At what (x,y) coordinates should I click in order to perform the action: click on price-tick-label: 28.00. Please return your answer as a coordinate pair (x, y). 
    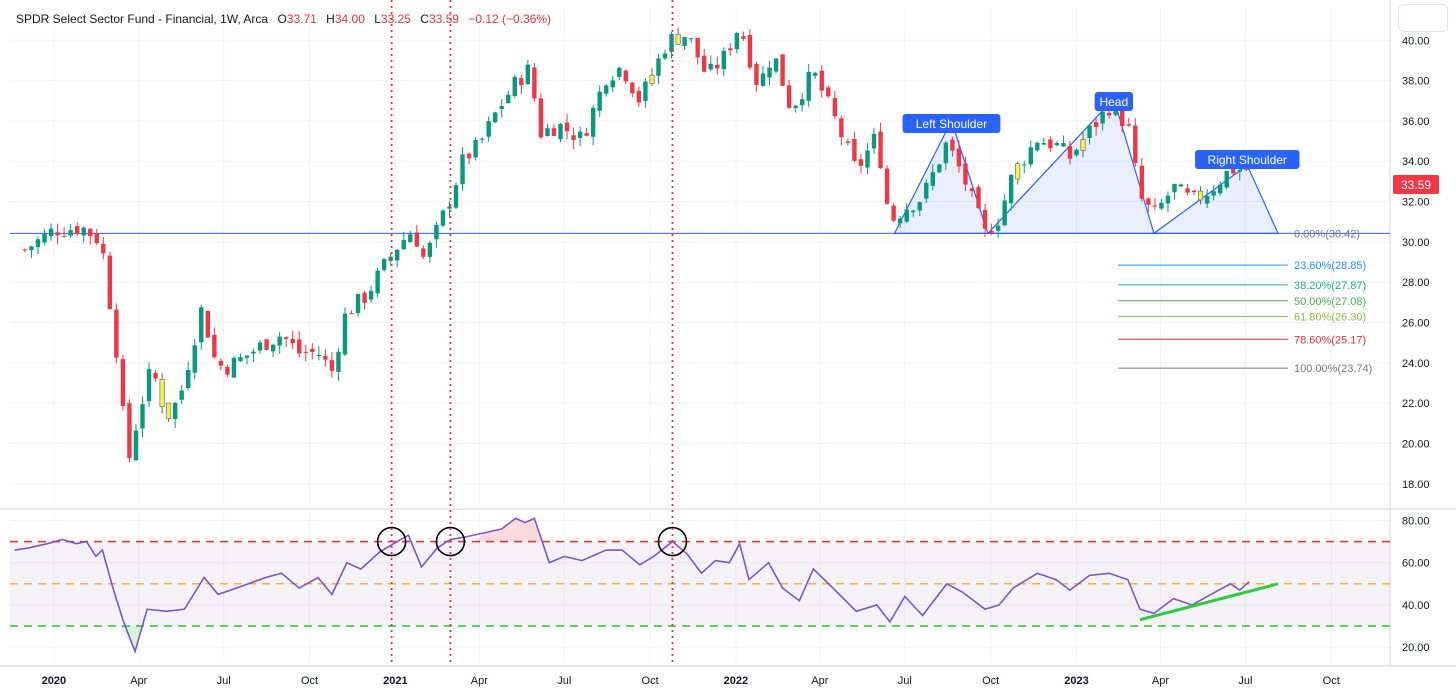
    Looking at the image, I should click on (1416, 283).